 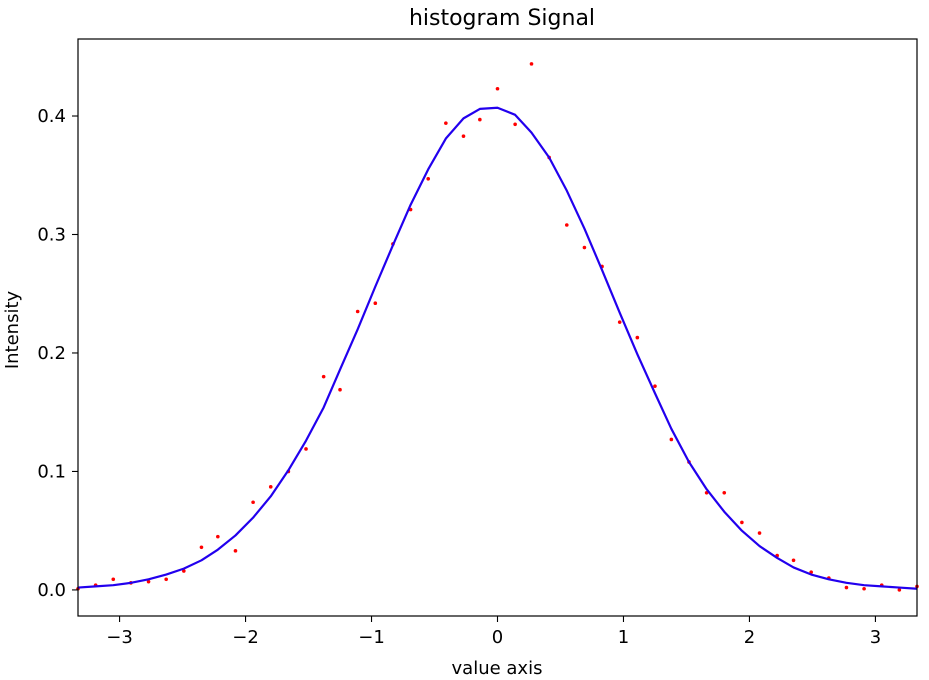 I want to click on y-tick-label: 0.3, so click(x=51, y=234).